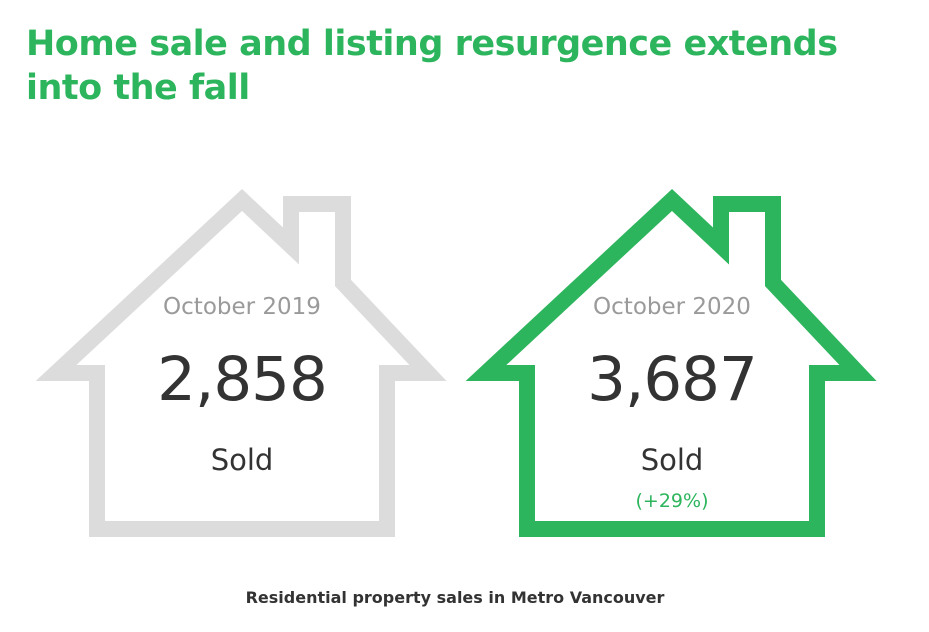 This screenshot has height=632, width=929. I want to click on sold-count: 2,858, so click(242, 379).